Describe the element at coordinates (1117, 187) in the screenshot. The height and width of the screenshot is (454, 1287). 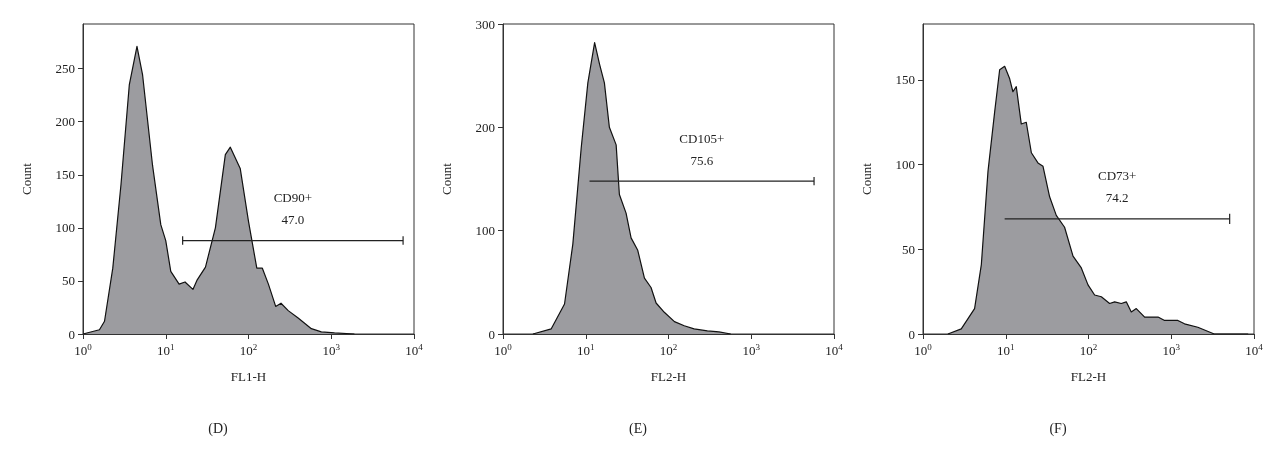
I see `annotation: CD73+ 74.2` at that location.